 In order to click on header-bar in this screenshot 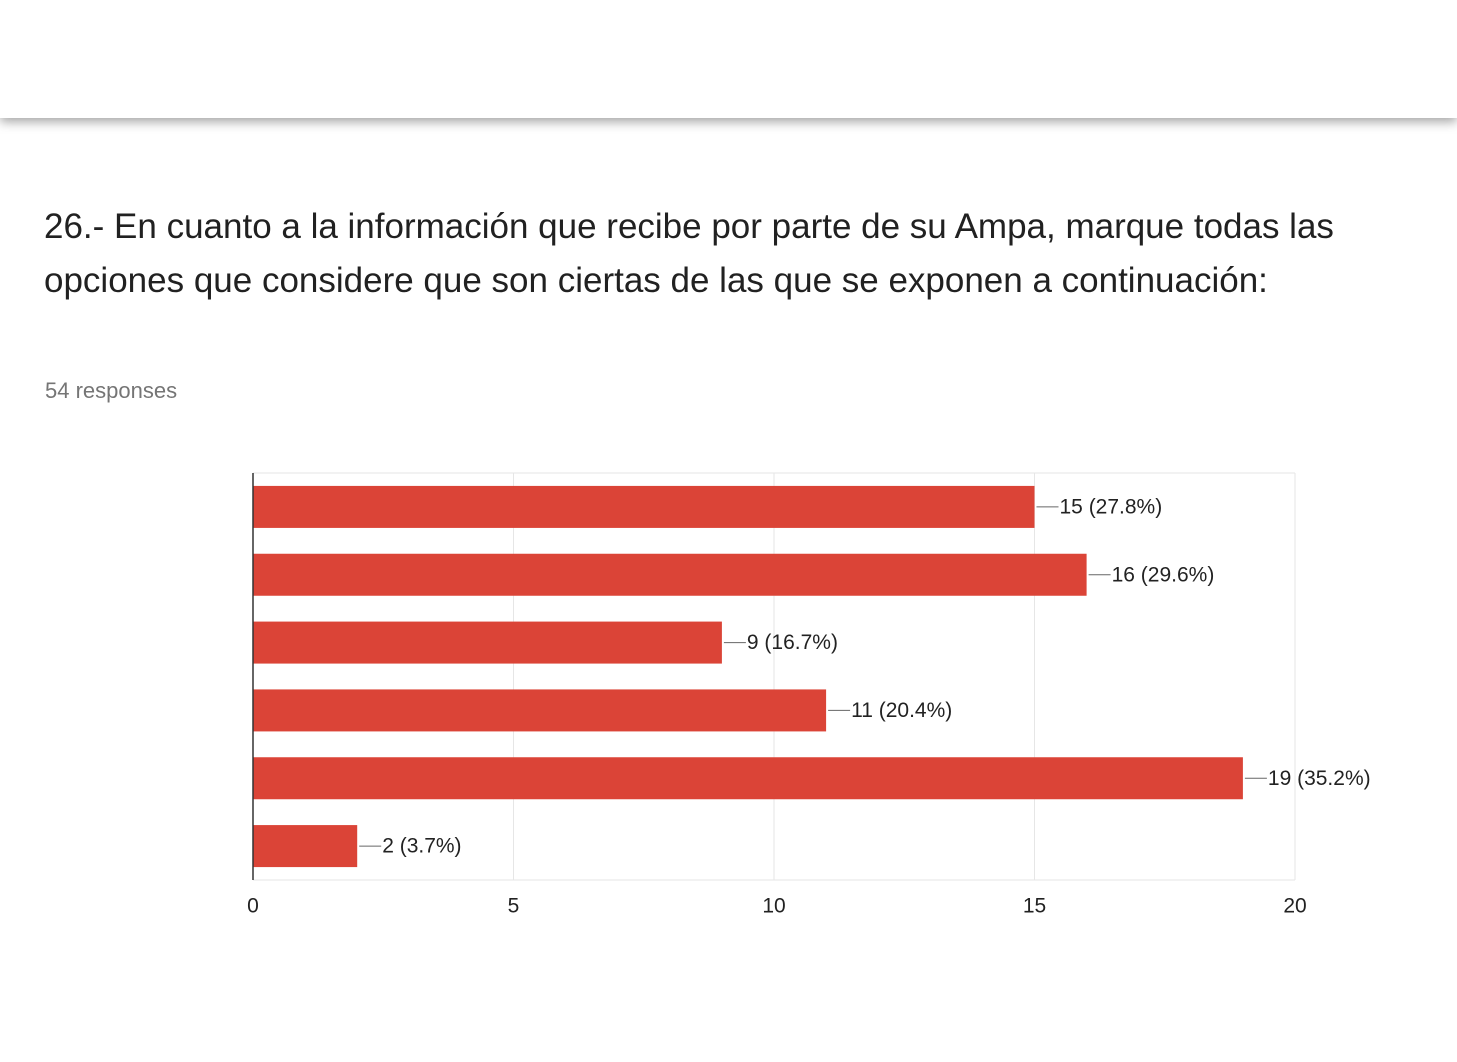, I will do `click(728, 59)`.